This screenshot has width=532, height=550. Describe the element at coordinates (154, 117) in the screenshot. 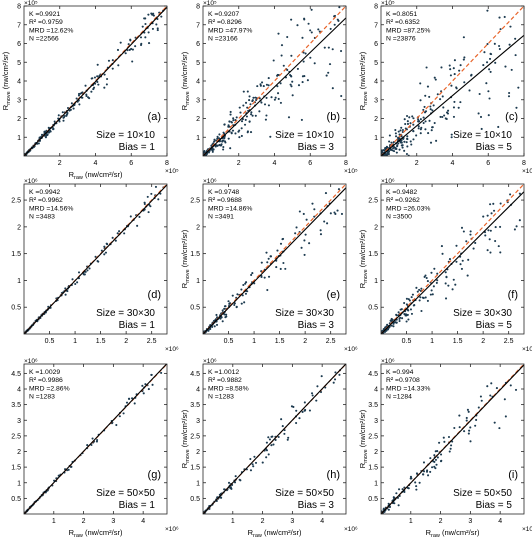

I see `panel-label: (a)` at that location.